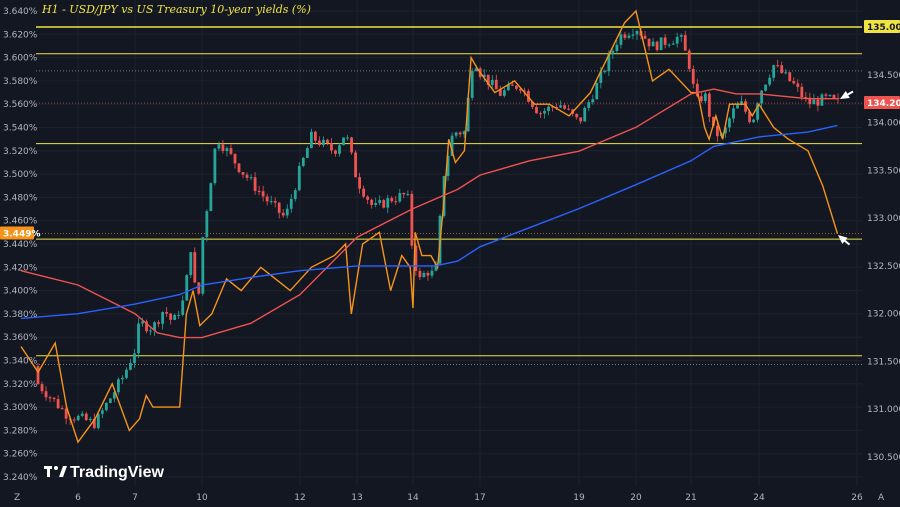 The image size is (900, 507). I want to click on right-axis-tick: 131.500, so click(883, 362).